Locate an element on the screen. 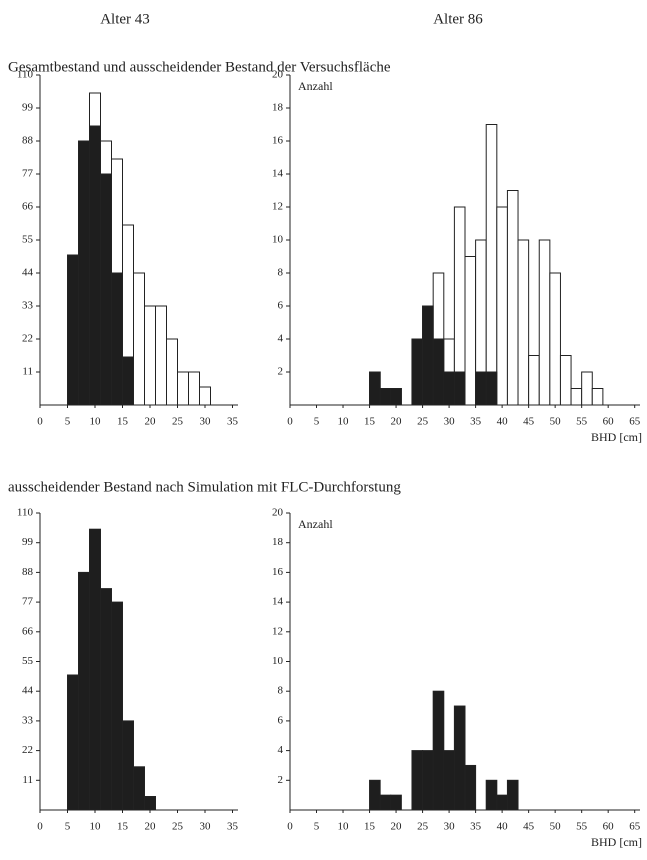 This screenshot has height=860, width=647. column-title: Alter 86 is located at coordinates (458, 19).